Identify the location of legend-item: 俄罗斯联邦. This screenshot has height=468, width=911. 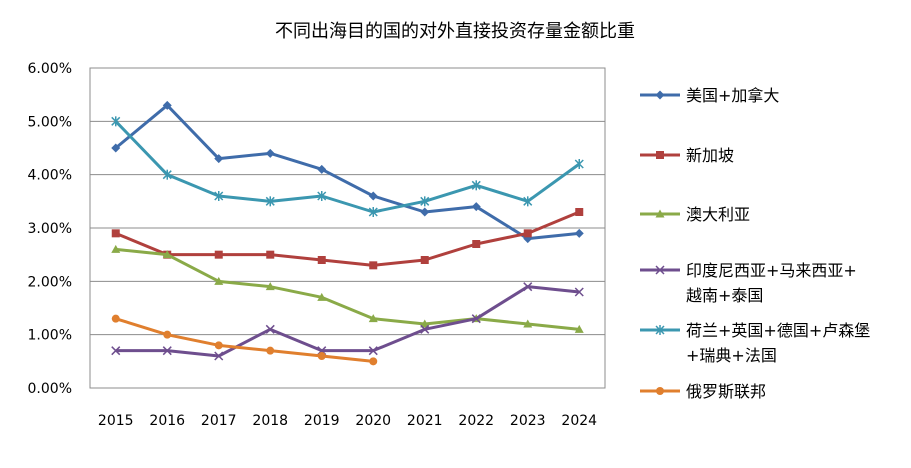
(703, 391).